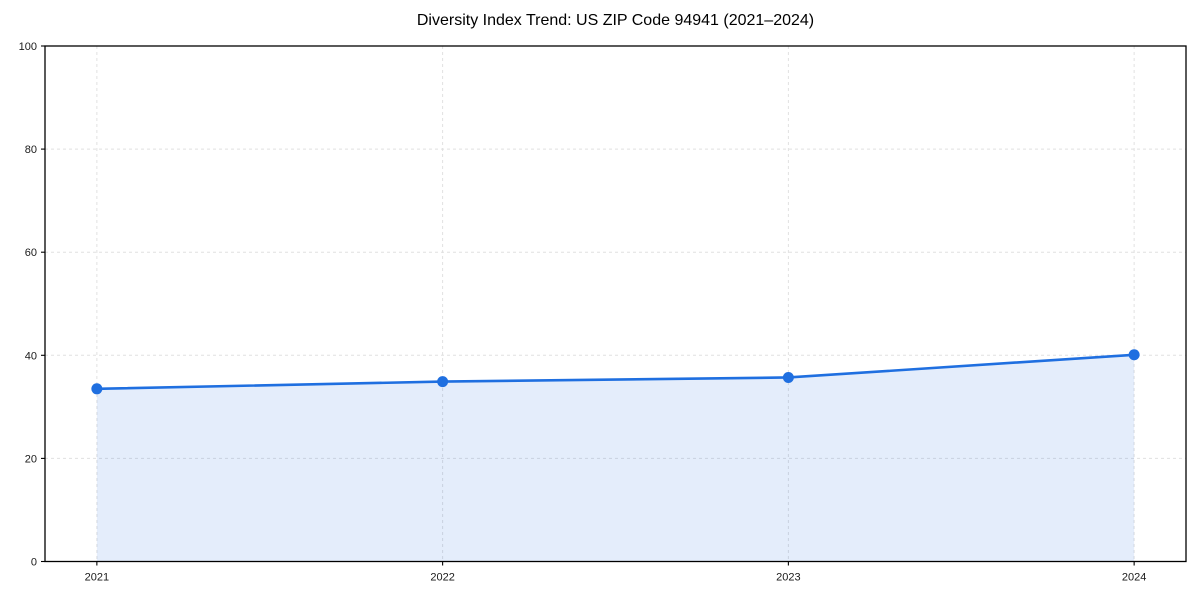  Describe the element at coordinates (31, 150) in the screenshot. I see `y-axis-tick-label: 80` at that location.